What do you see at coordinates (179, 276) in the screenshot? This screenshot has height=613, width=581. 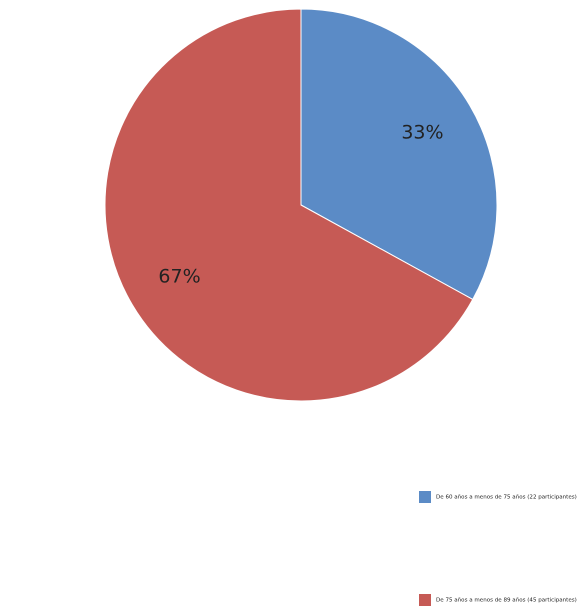 I see `data-label: 67%` at bounding box center [179, 276].